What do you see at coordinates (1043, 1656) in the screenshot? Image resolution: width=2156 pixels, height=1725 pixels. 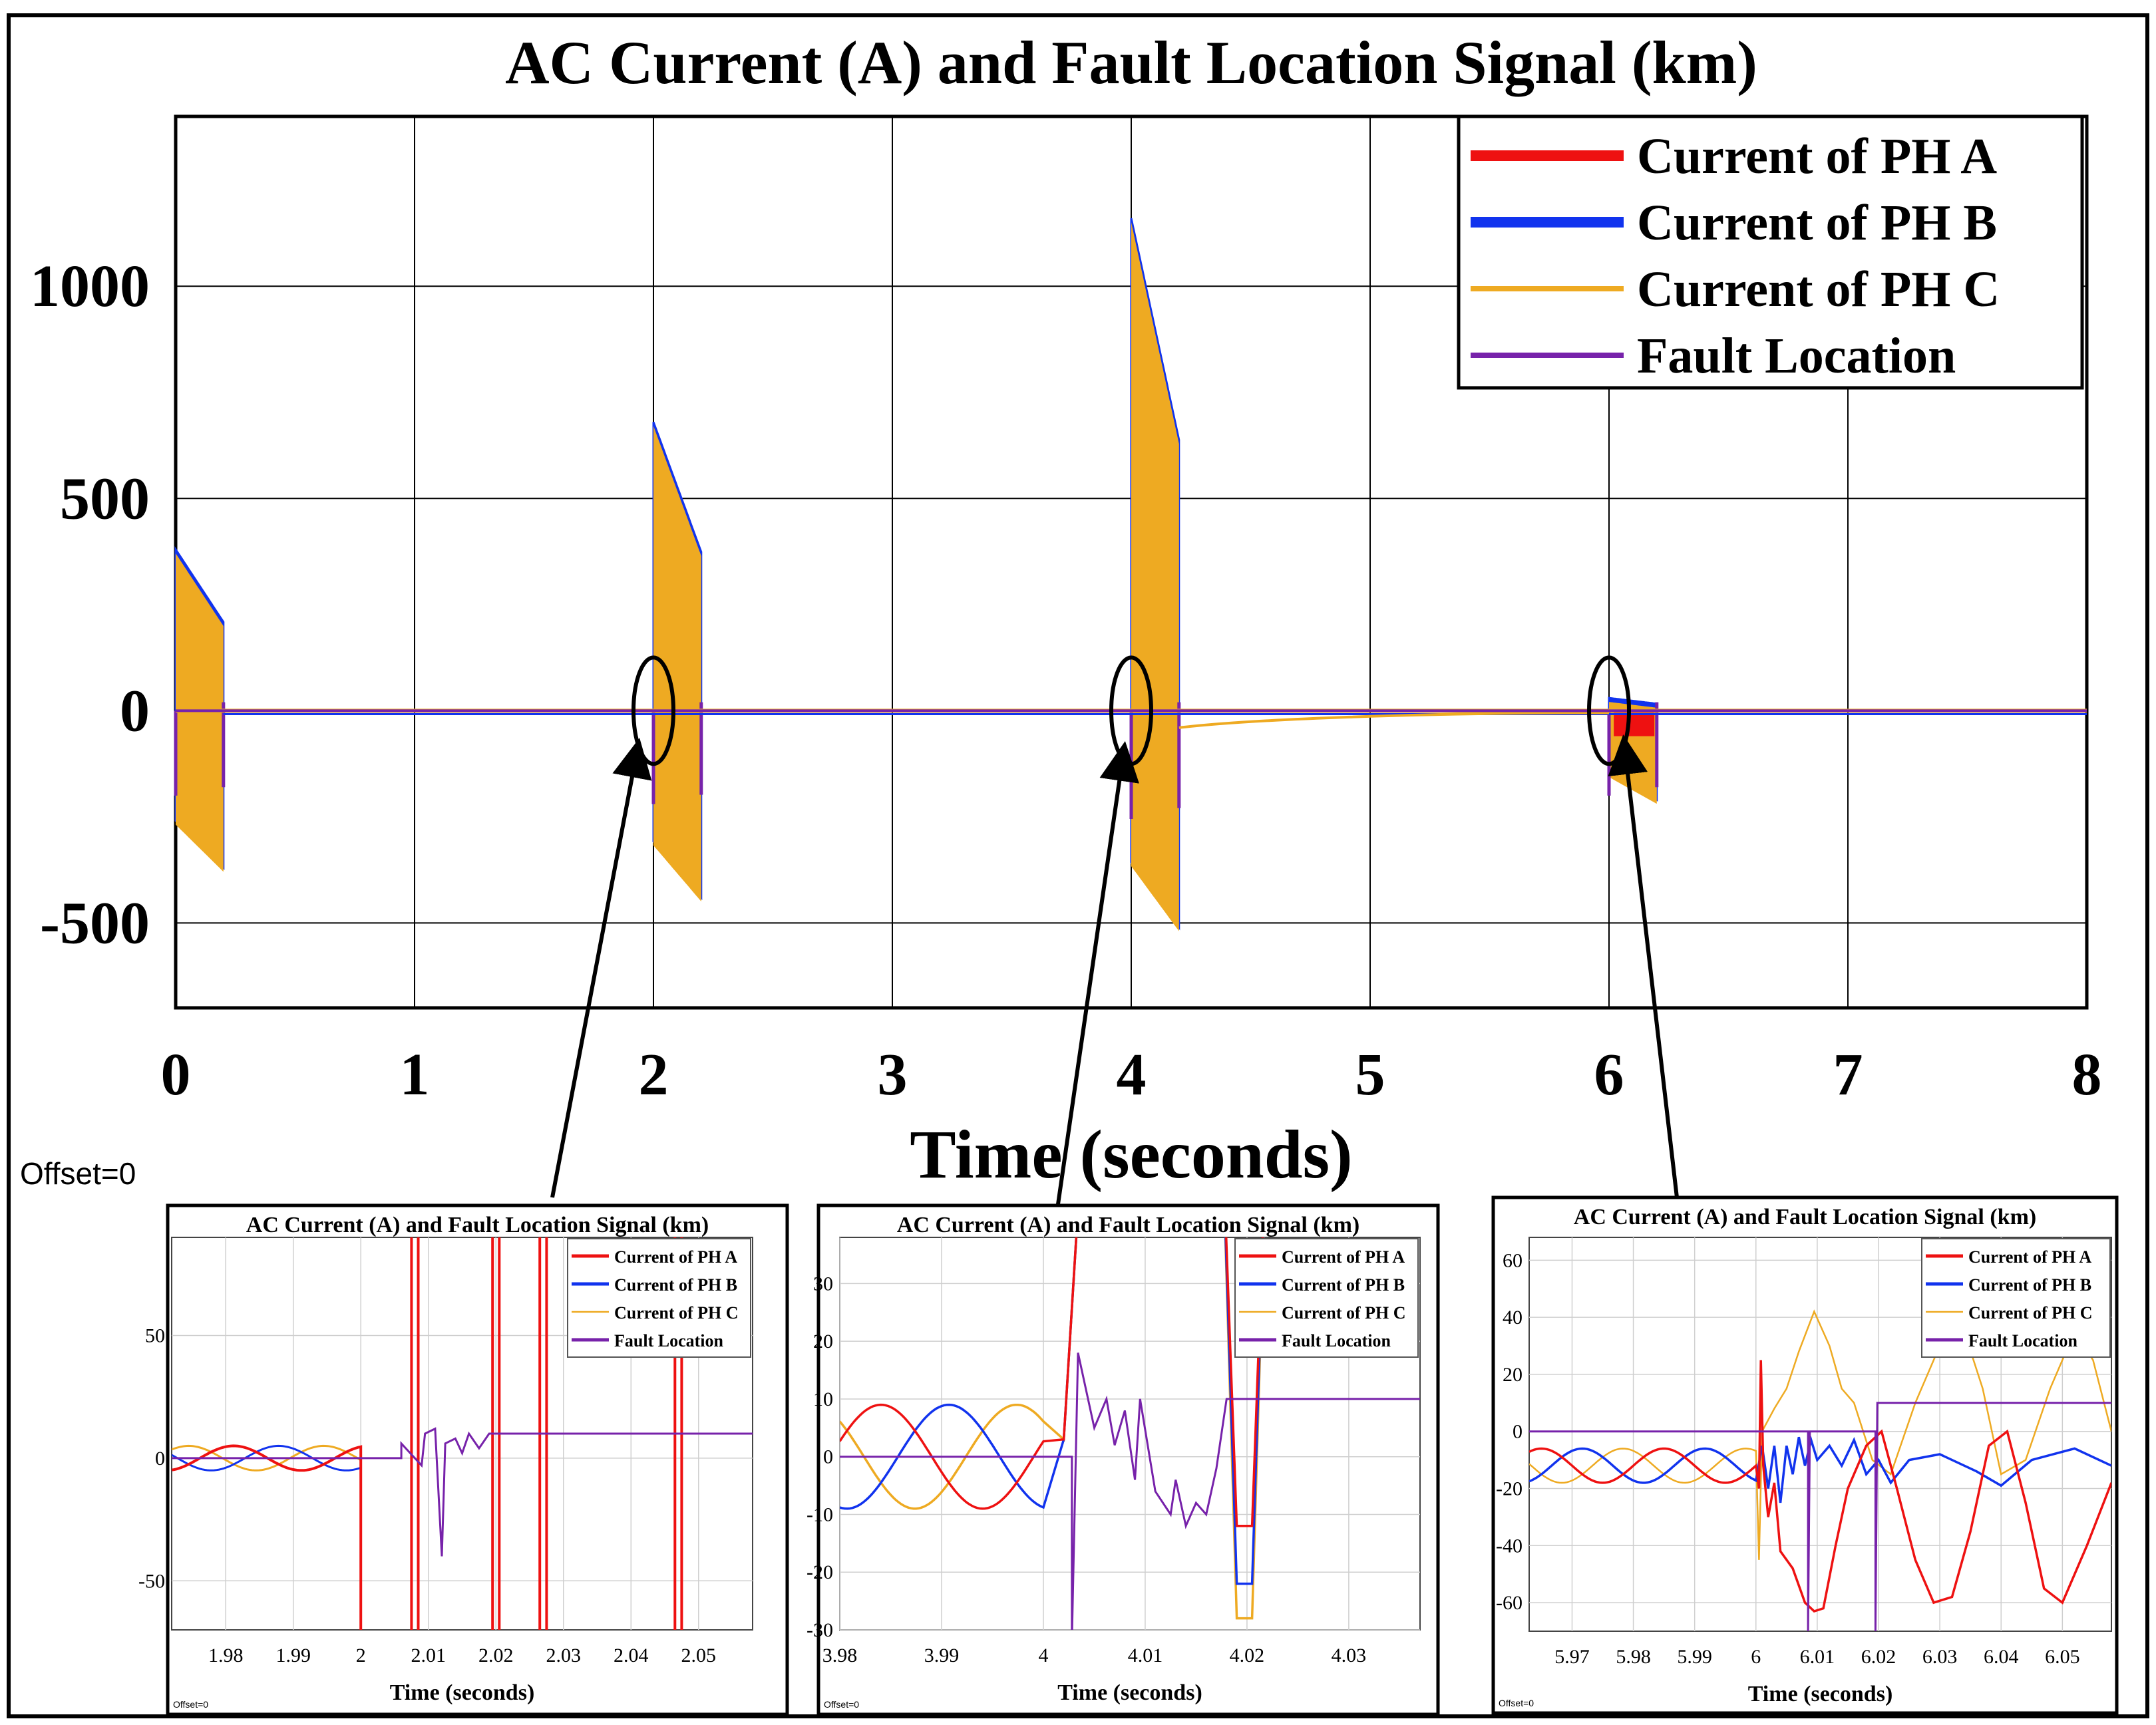 I see `inset-x-tick-label: 4` at bounding box center [1043, 1656].